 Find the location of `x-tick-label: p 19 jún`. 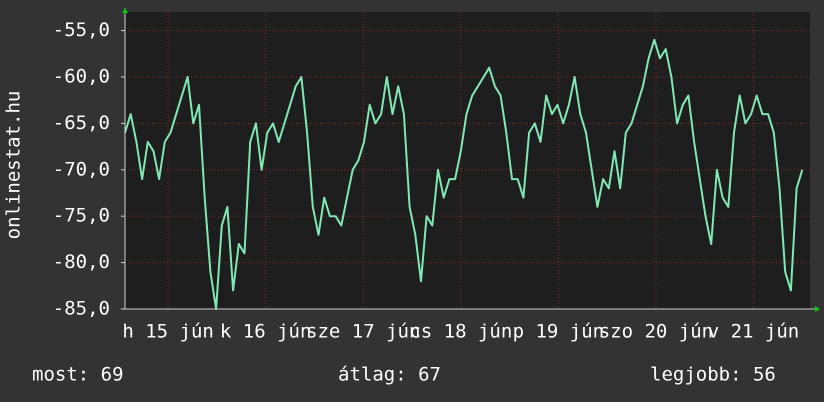

x-tick-label: p 19 jún is located at coordinates (559, 332).